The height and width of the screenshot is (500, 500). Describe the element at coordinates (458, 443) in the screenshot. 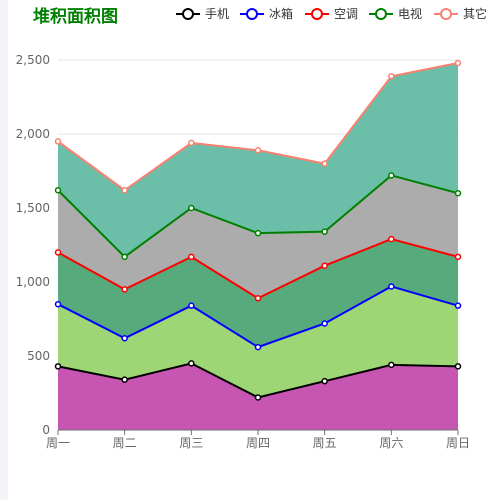

I see `x-tick-label: 周日` at that location.